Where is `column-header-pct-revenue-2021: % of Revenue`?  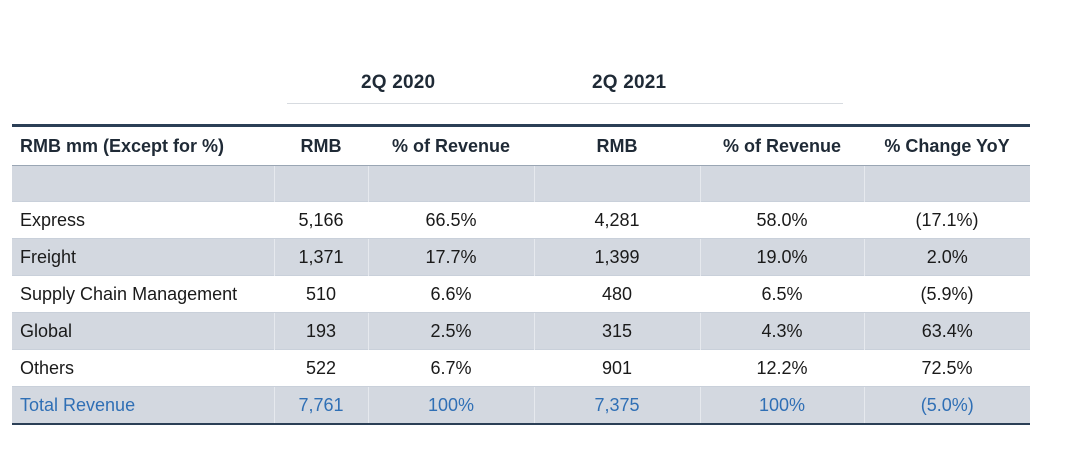 column-header-pct-revenue-2021: % of Revenue is located at coordinates (782, 145).